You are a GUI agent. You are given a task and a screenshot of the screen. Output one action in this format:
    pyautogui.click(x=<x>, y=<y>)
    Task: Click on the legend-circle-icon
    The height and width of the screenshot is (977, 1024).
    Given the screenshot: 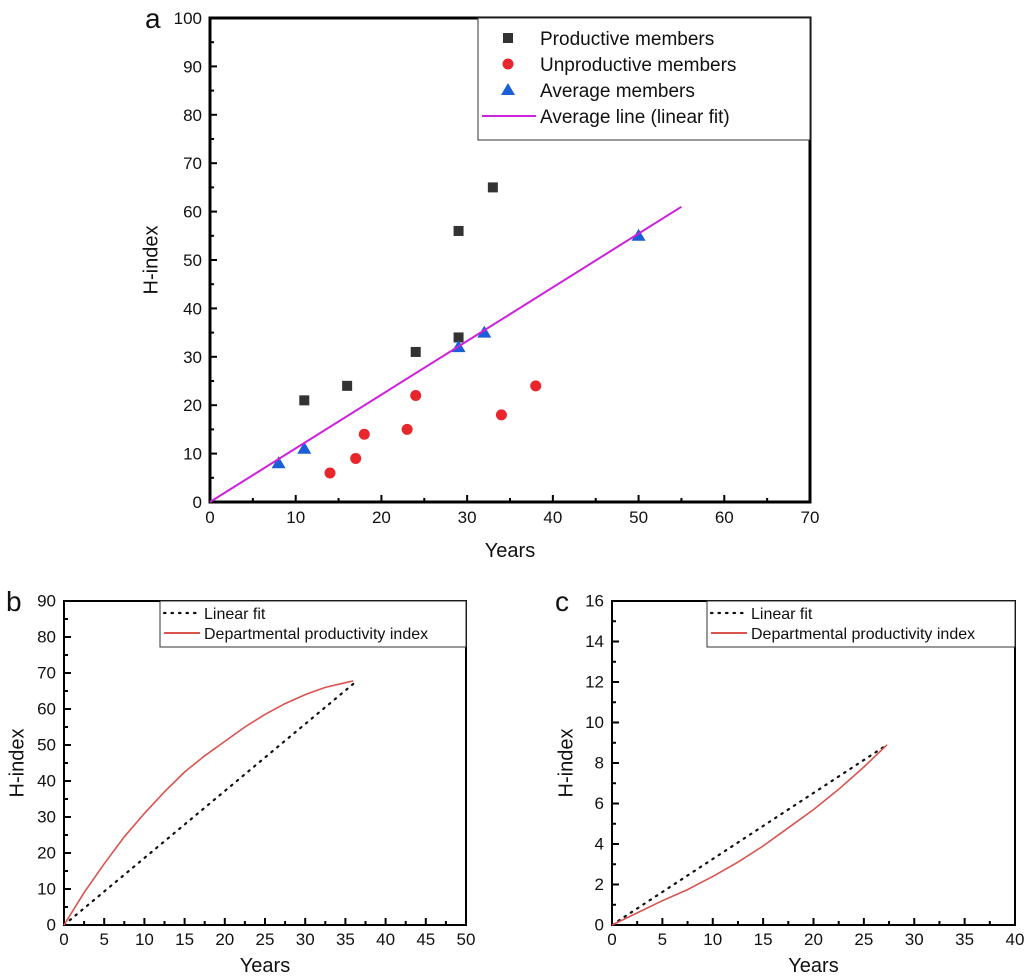 What is the action you would take?
    pyautogui.click(x=508, y=64)
    